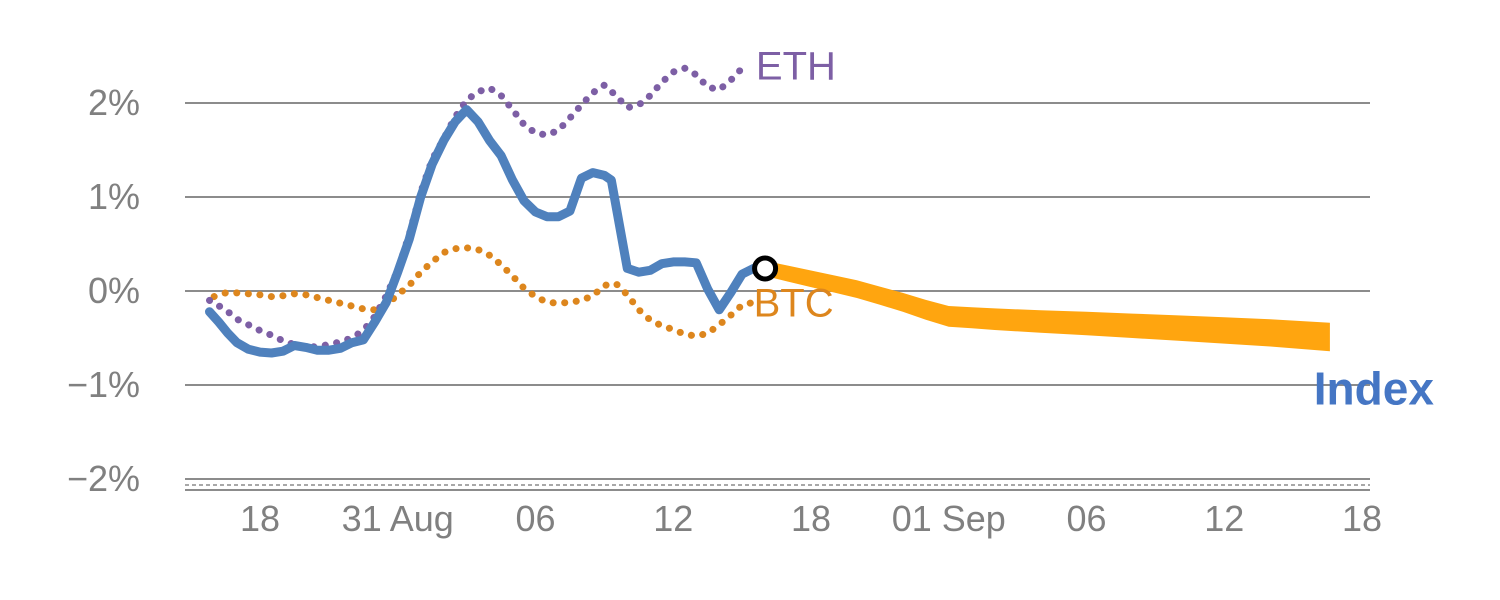 Image resolution: width=1500 pixels, height=600 pixels. What do you see at coordinates (949, 518) in the screenshot?
I see `x-tick-label-5: 01 Sep` at bounding box center [949, 518].